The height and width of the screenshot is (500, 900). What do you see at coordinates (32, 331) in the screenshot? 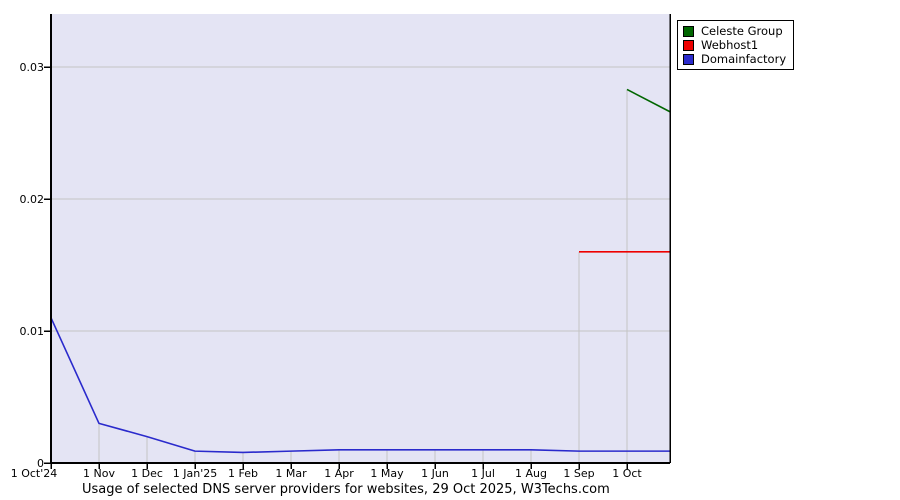
I see `y-axis-tick-label: 0.01` at bounding box center [32, 331].